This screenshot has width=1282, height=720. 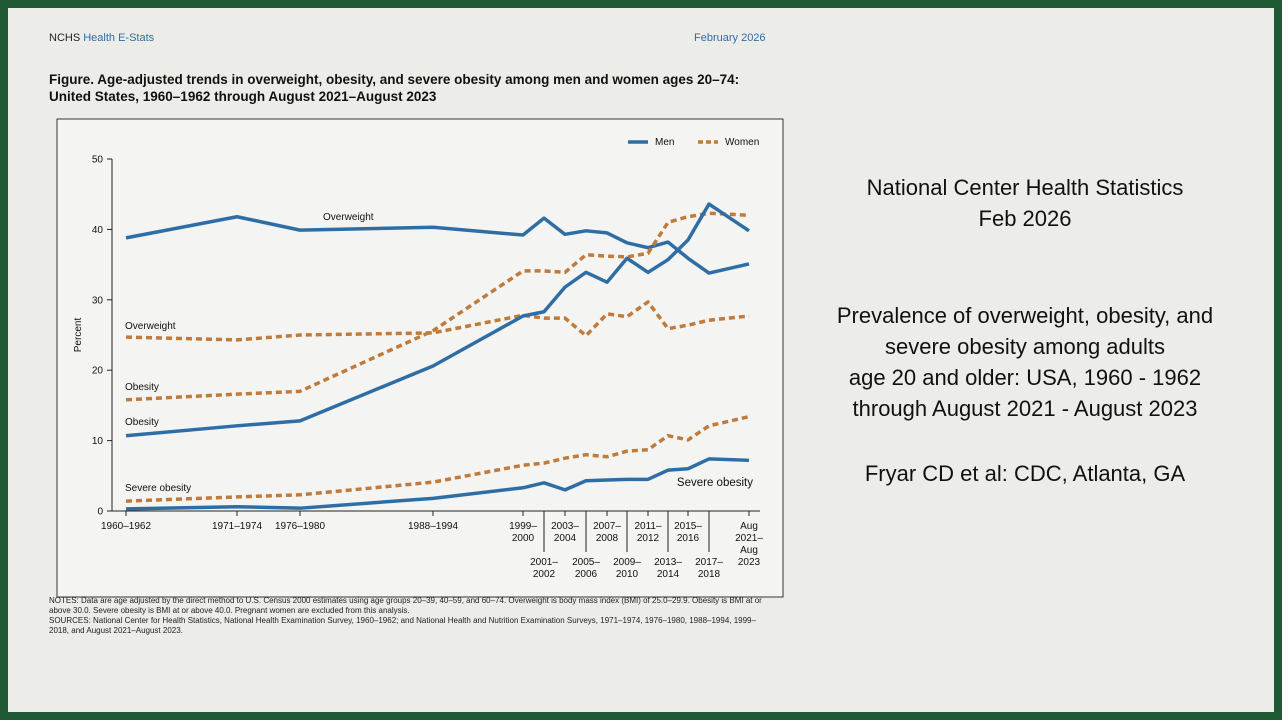 What do you see at coordinates (1025, 346) in the screenshot?
I see `side-description-line: severe obesity among adults` at bounding box center [1025, 346].